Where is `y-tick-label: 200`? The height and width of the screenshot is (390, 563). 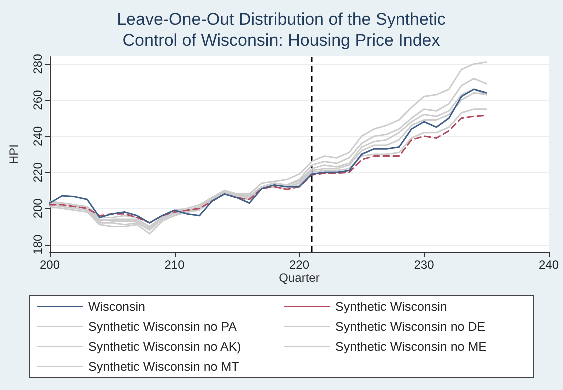
y-tick-label: 200 is located at coordinates (38, 208).